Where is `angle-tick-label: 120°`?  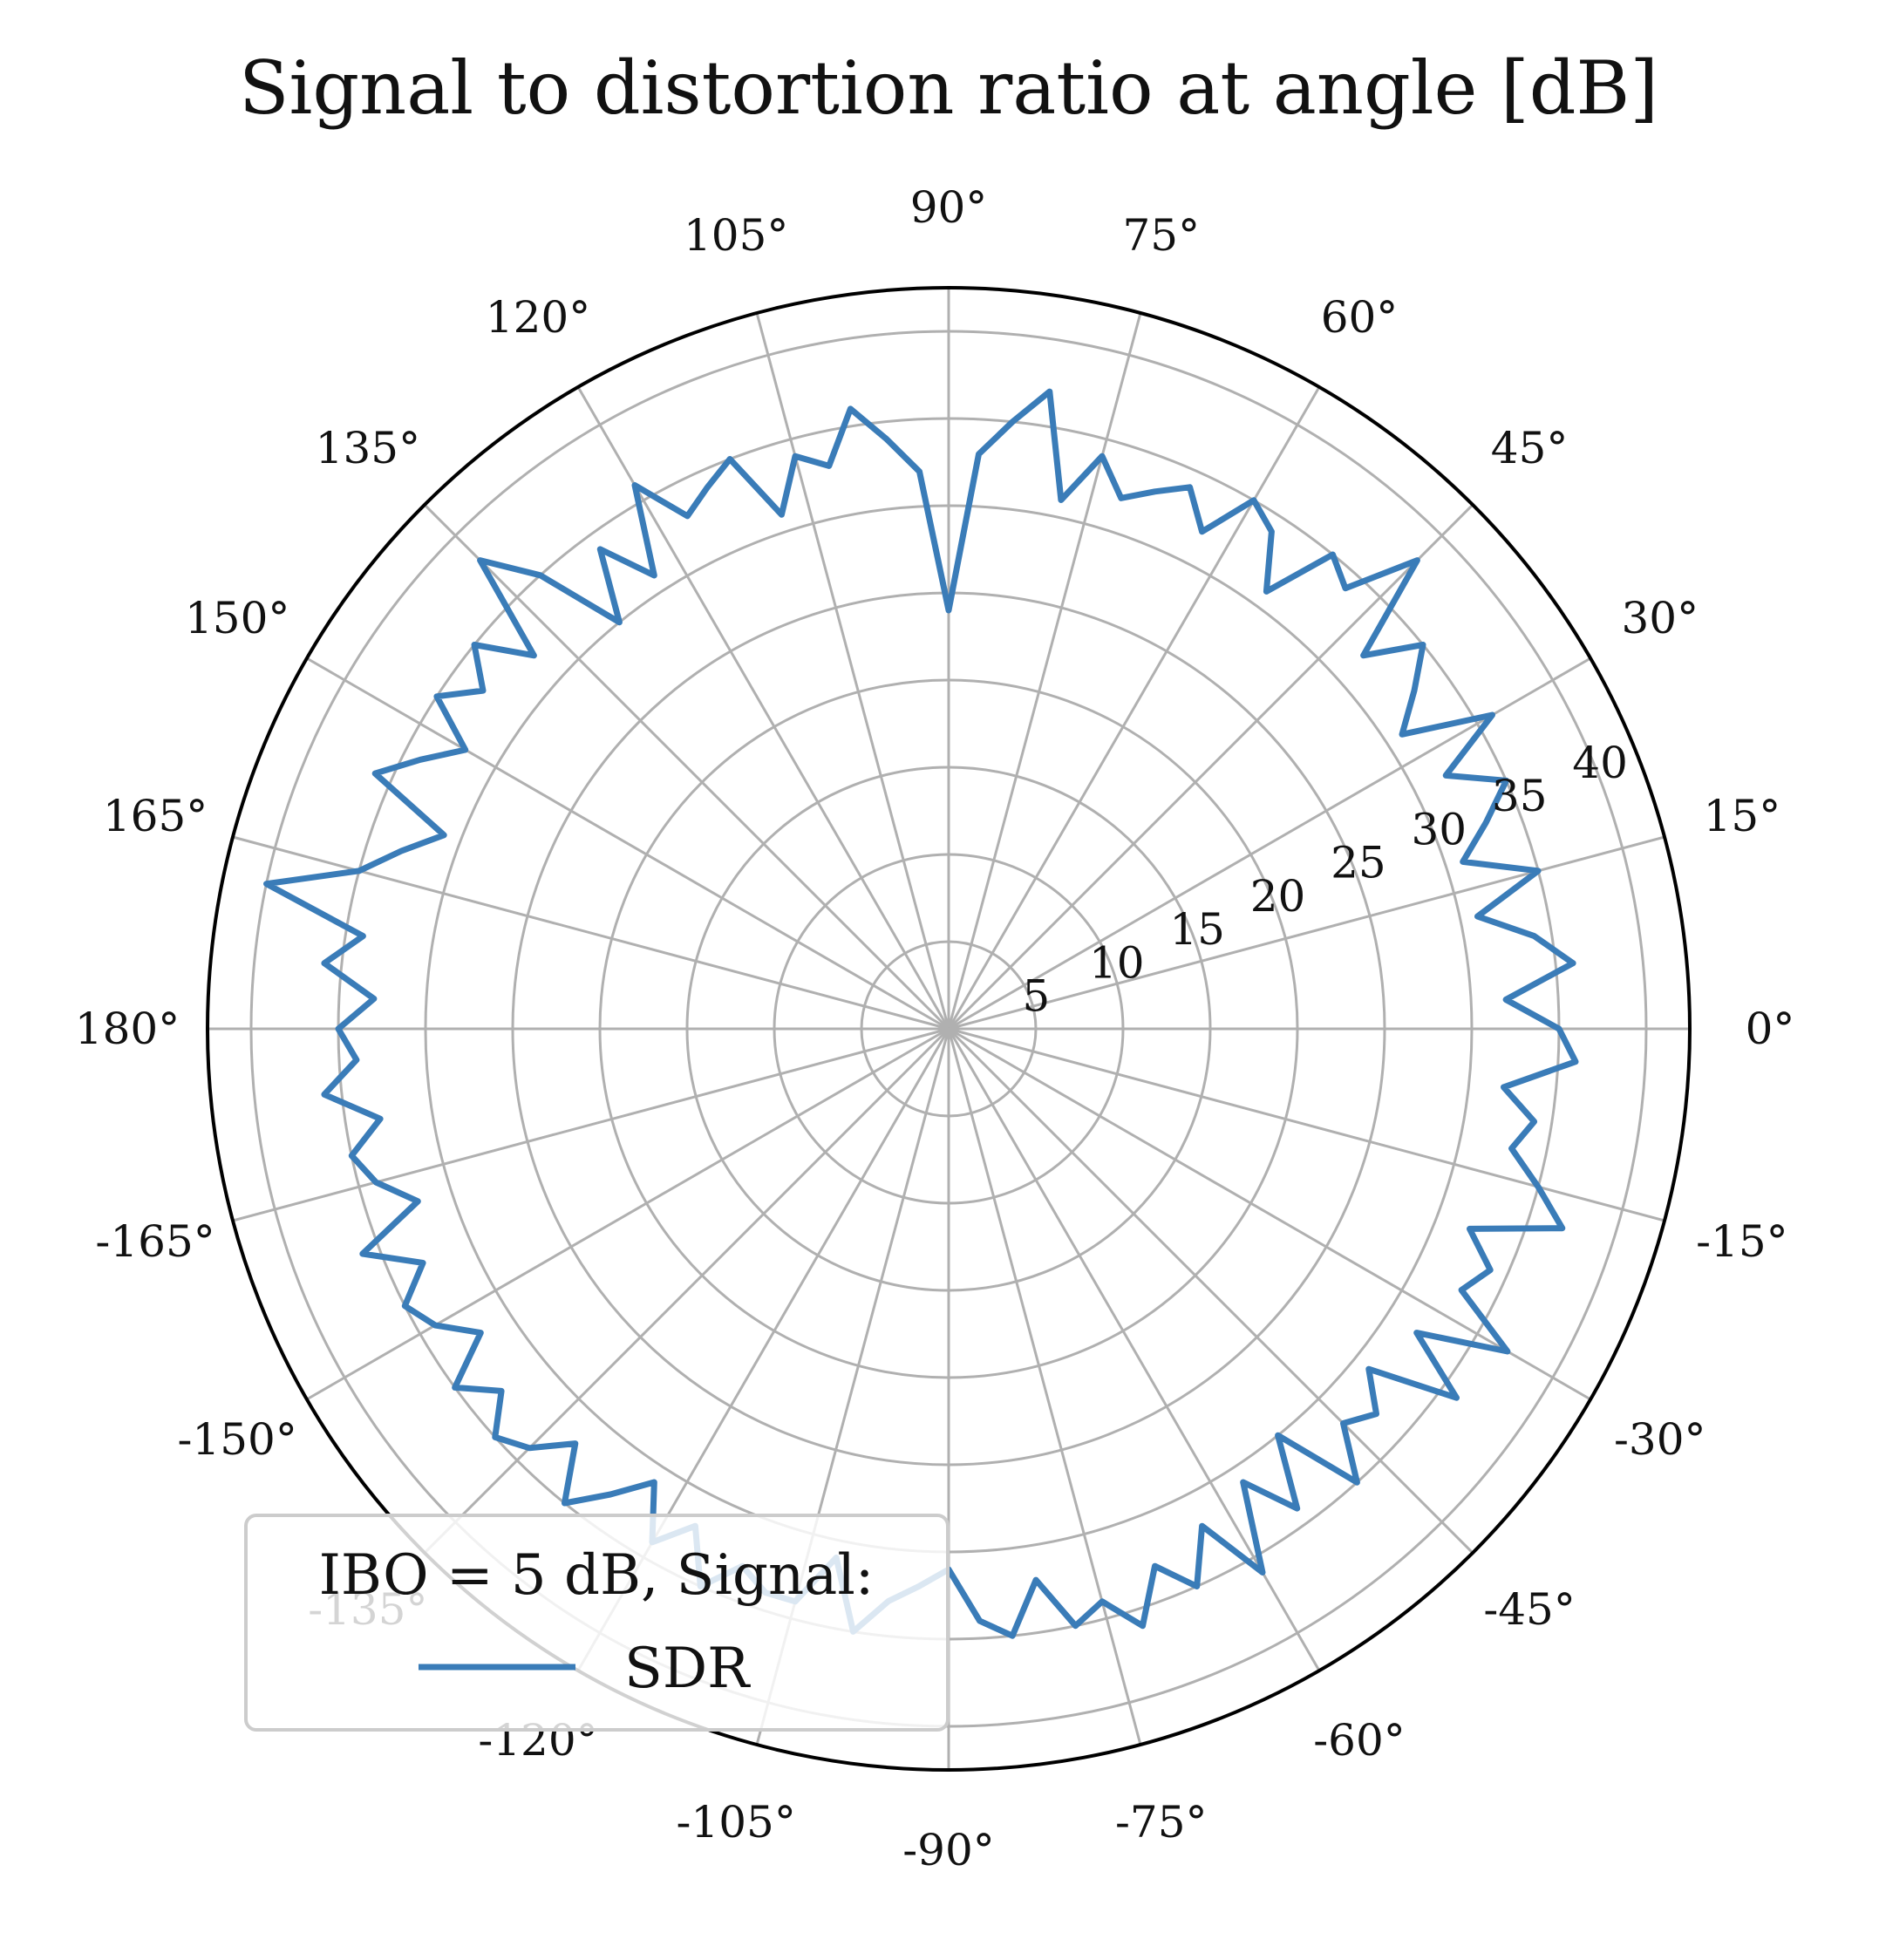 angle-tick-label: 120° is located at coordinates (538, 317).